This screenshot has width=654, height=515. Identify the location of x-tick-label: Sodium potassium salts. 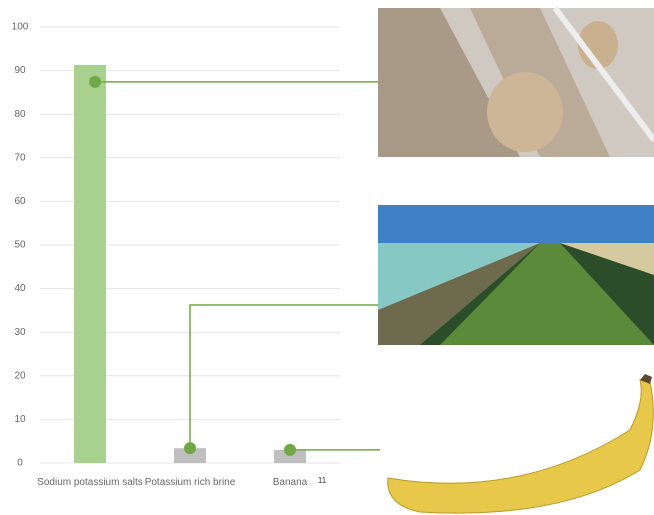
(90, 482).